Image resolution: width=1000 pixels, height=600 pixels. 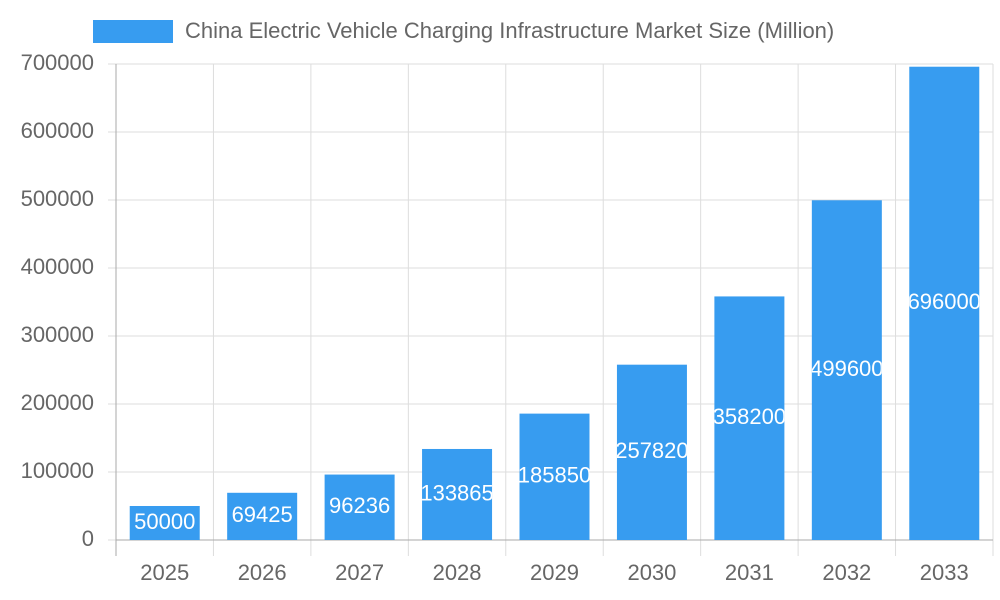 I want to click on x-tick-label: 2027, so click(x=359, y=572).